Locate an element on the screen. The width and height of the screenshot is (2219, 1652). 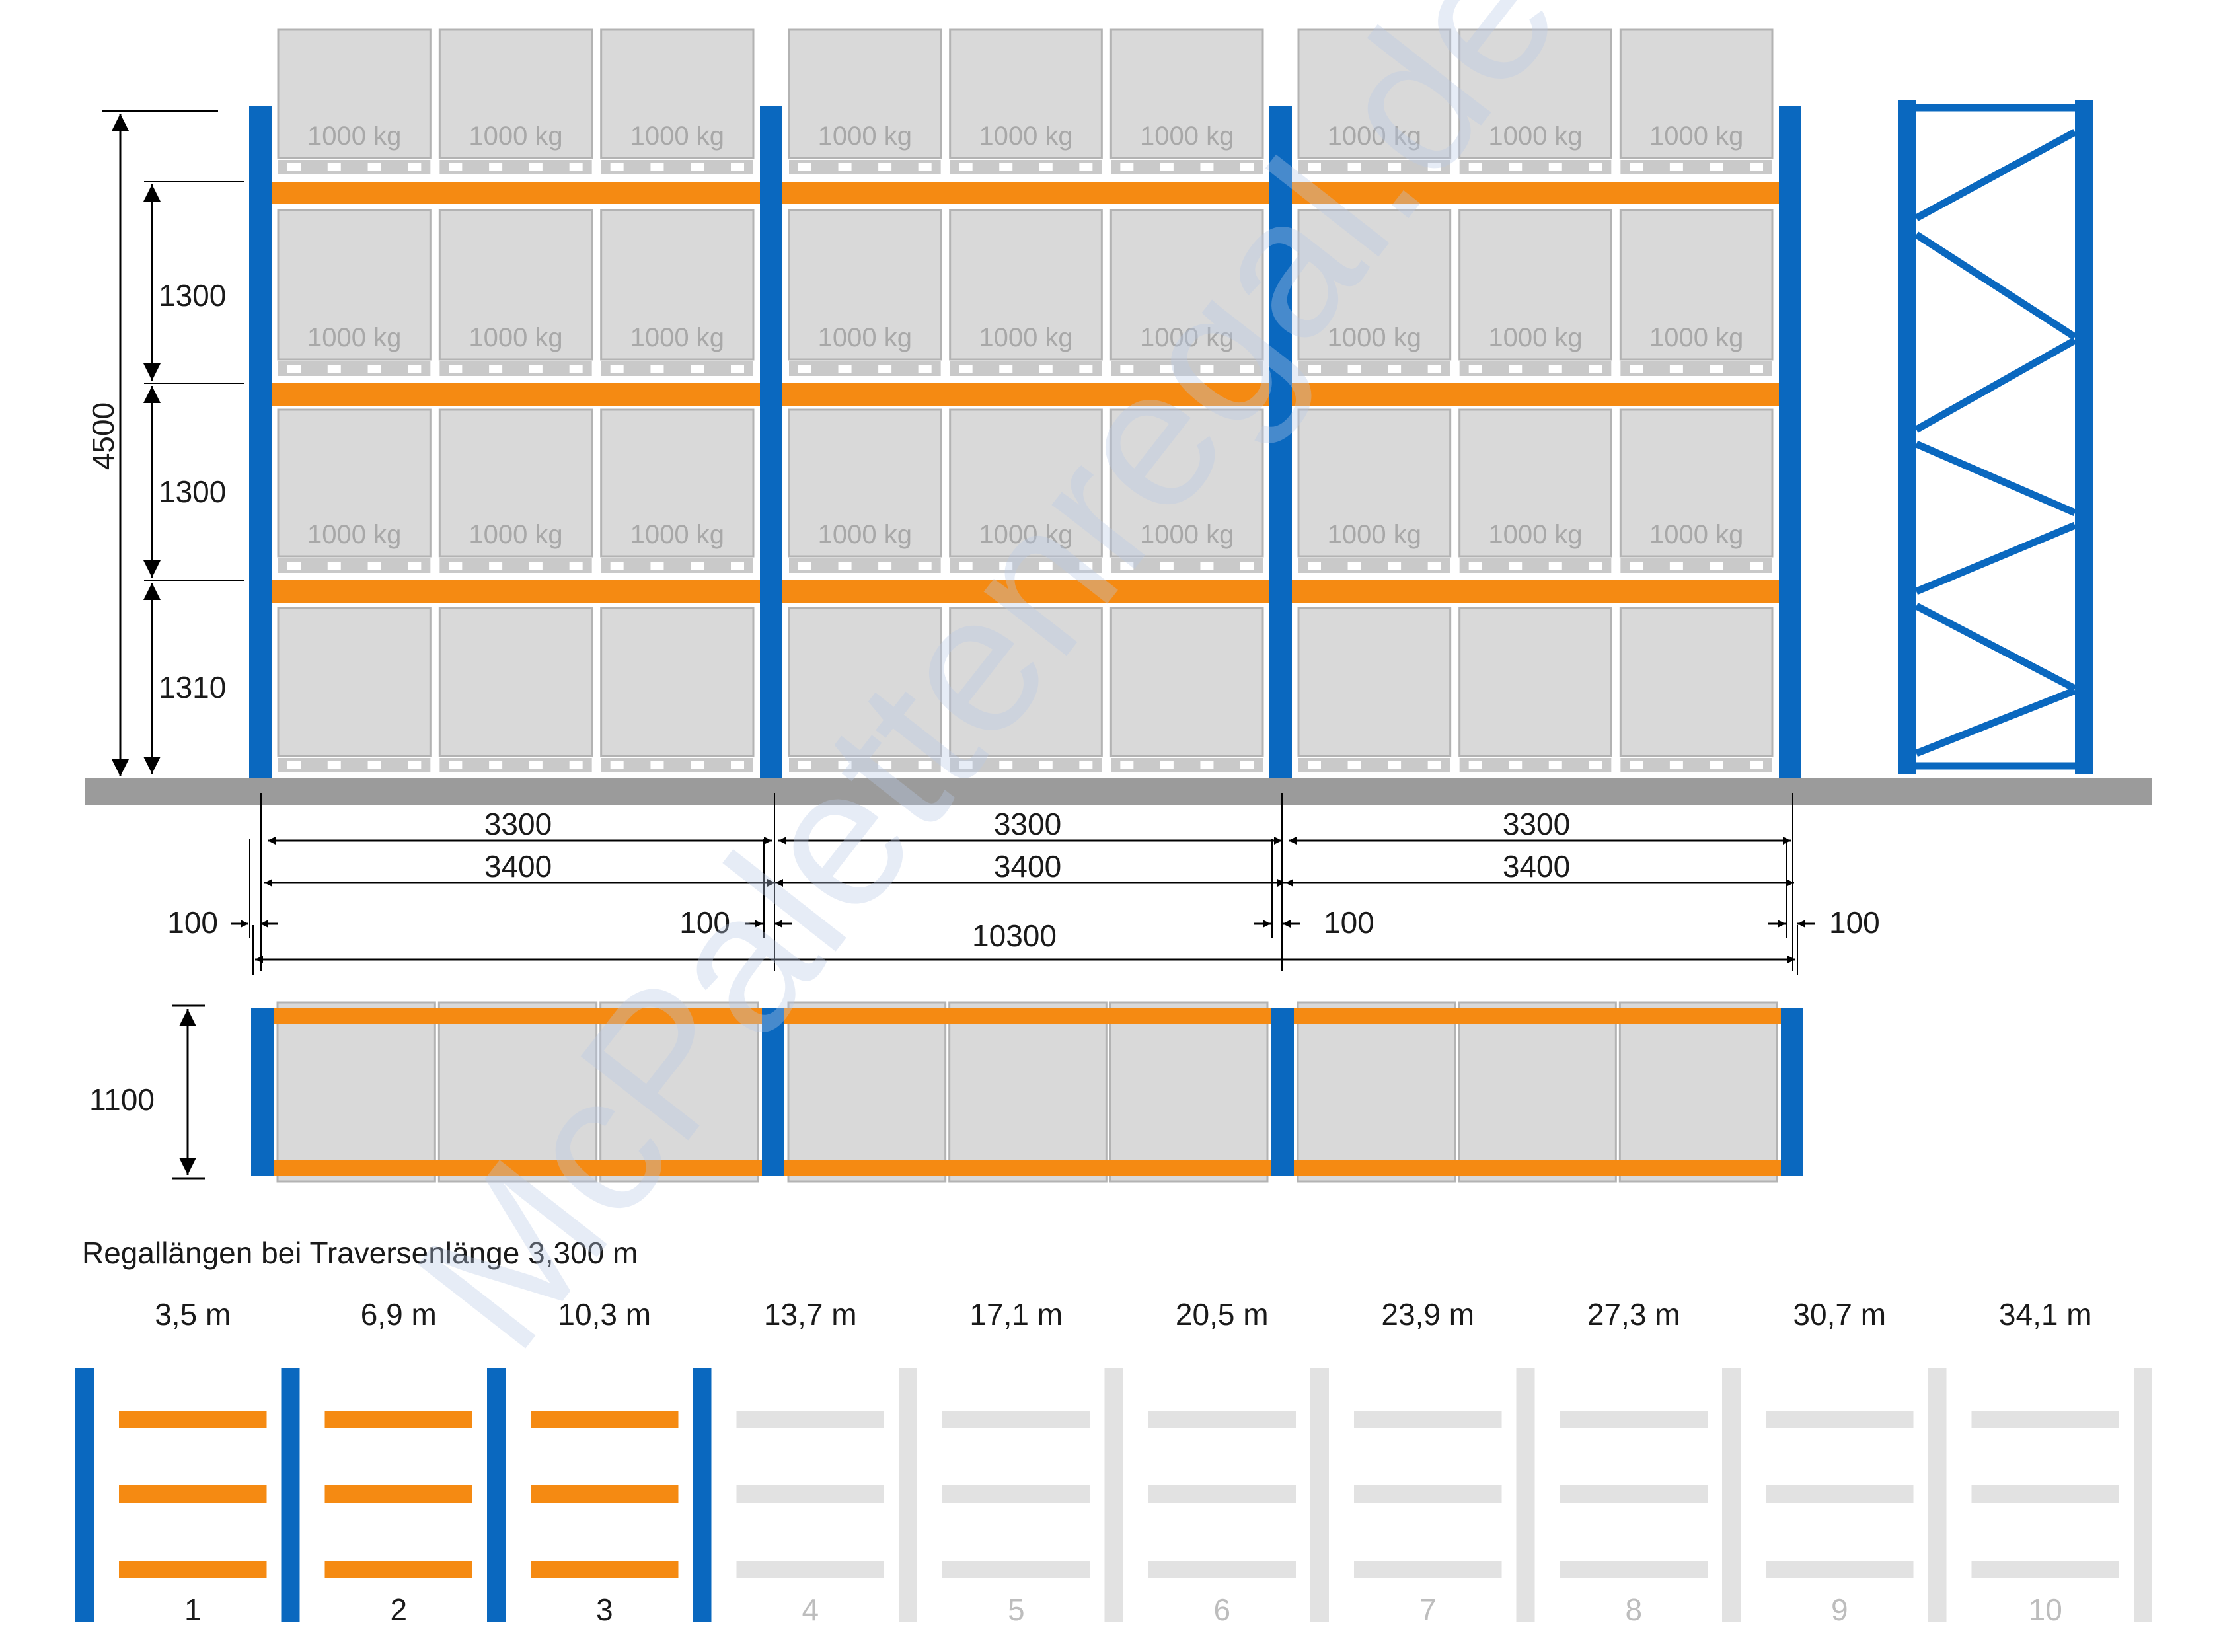
beam is located at coordinates (1535, 395).